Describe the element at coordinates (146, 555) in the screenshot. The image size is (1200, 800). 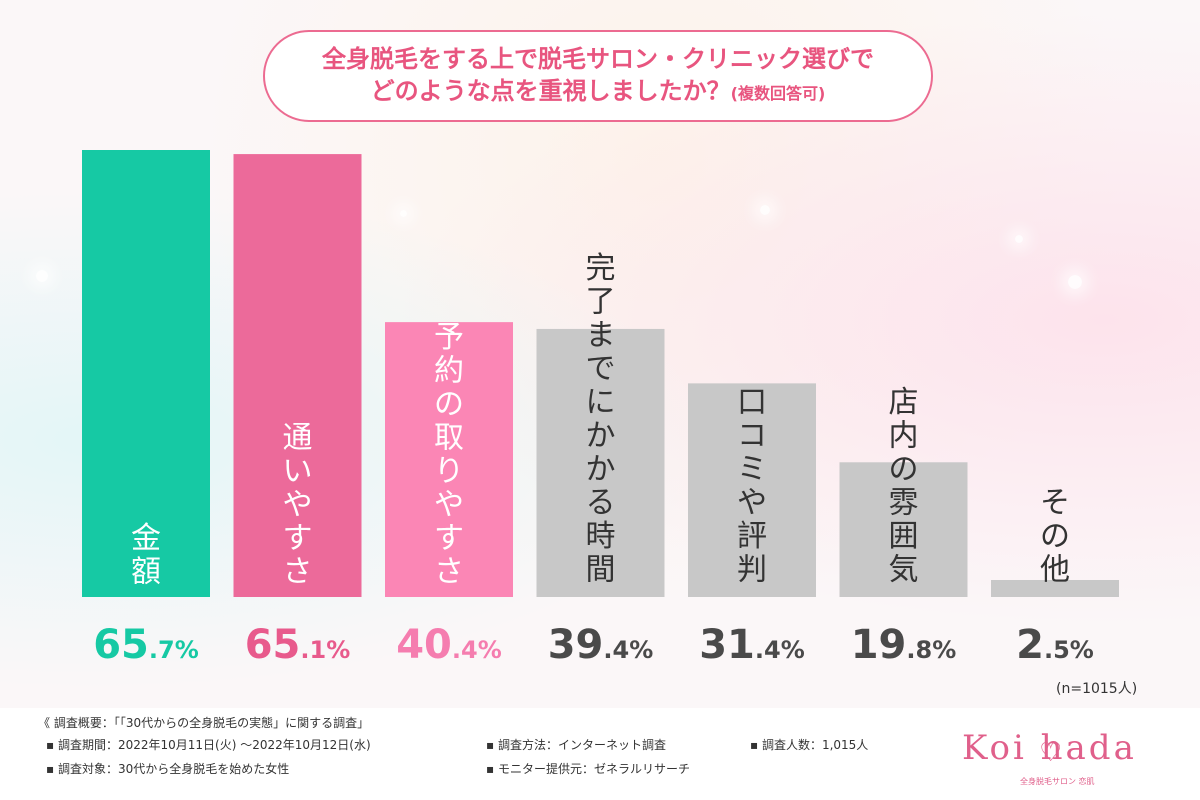
I see `category-label-1: 金額` at that location.